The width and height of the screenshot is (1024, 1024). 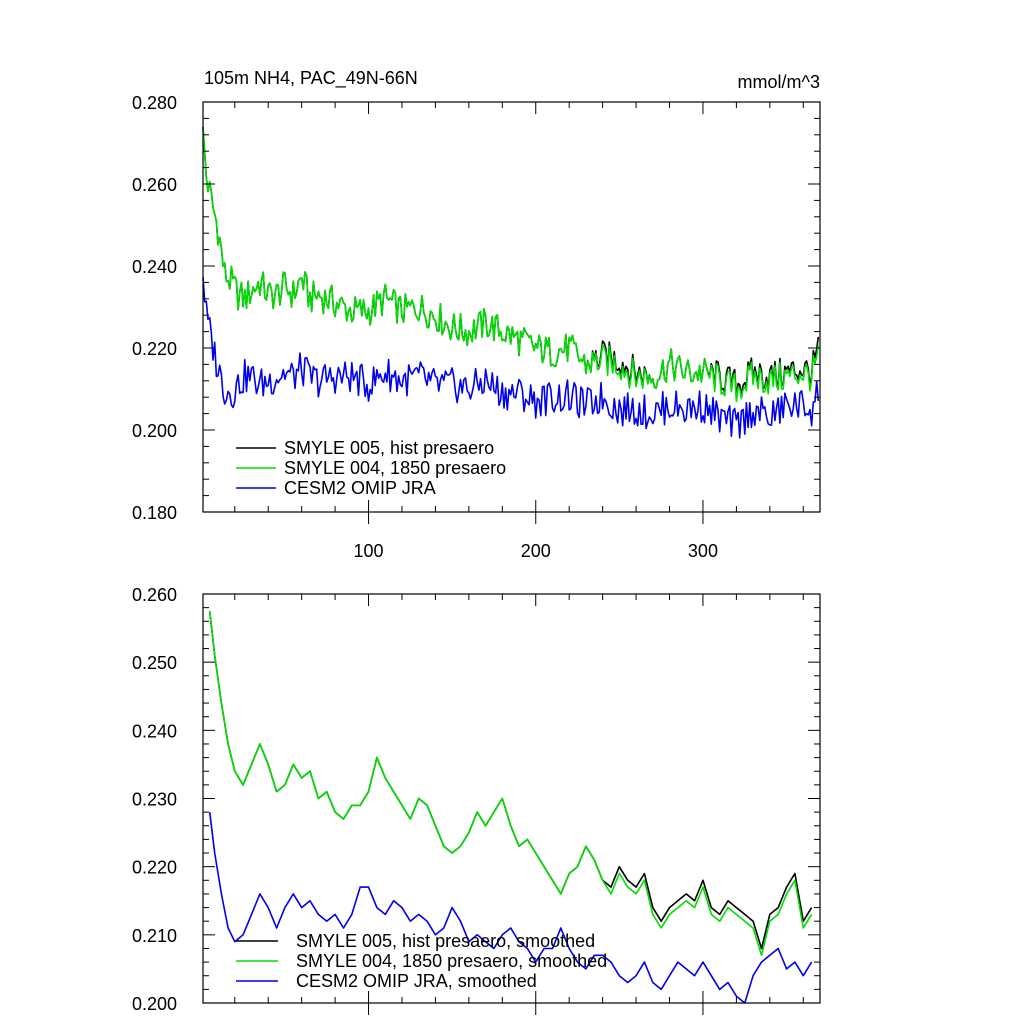 I want to click on legend-label-2: SMYLE 004, 1850 presaero, smoothed, so click(x=451, y=961).